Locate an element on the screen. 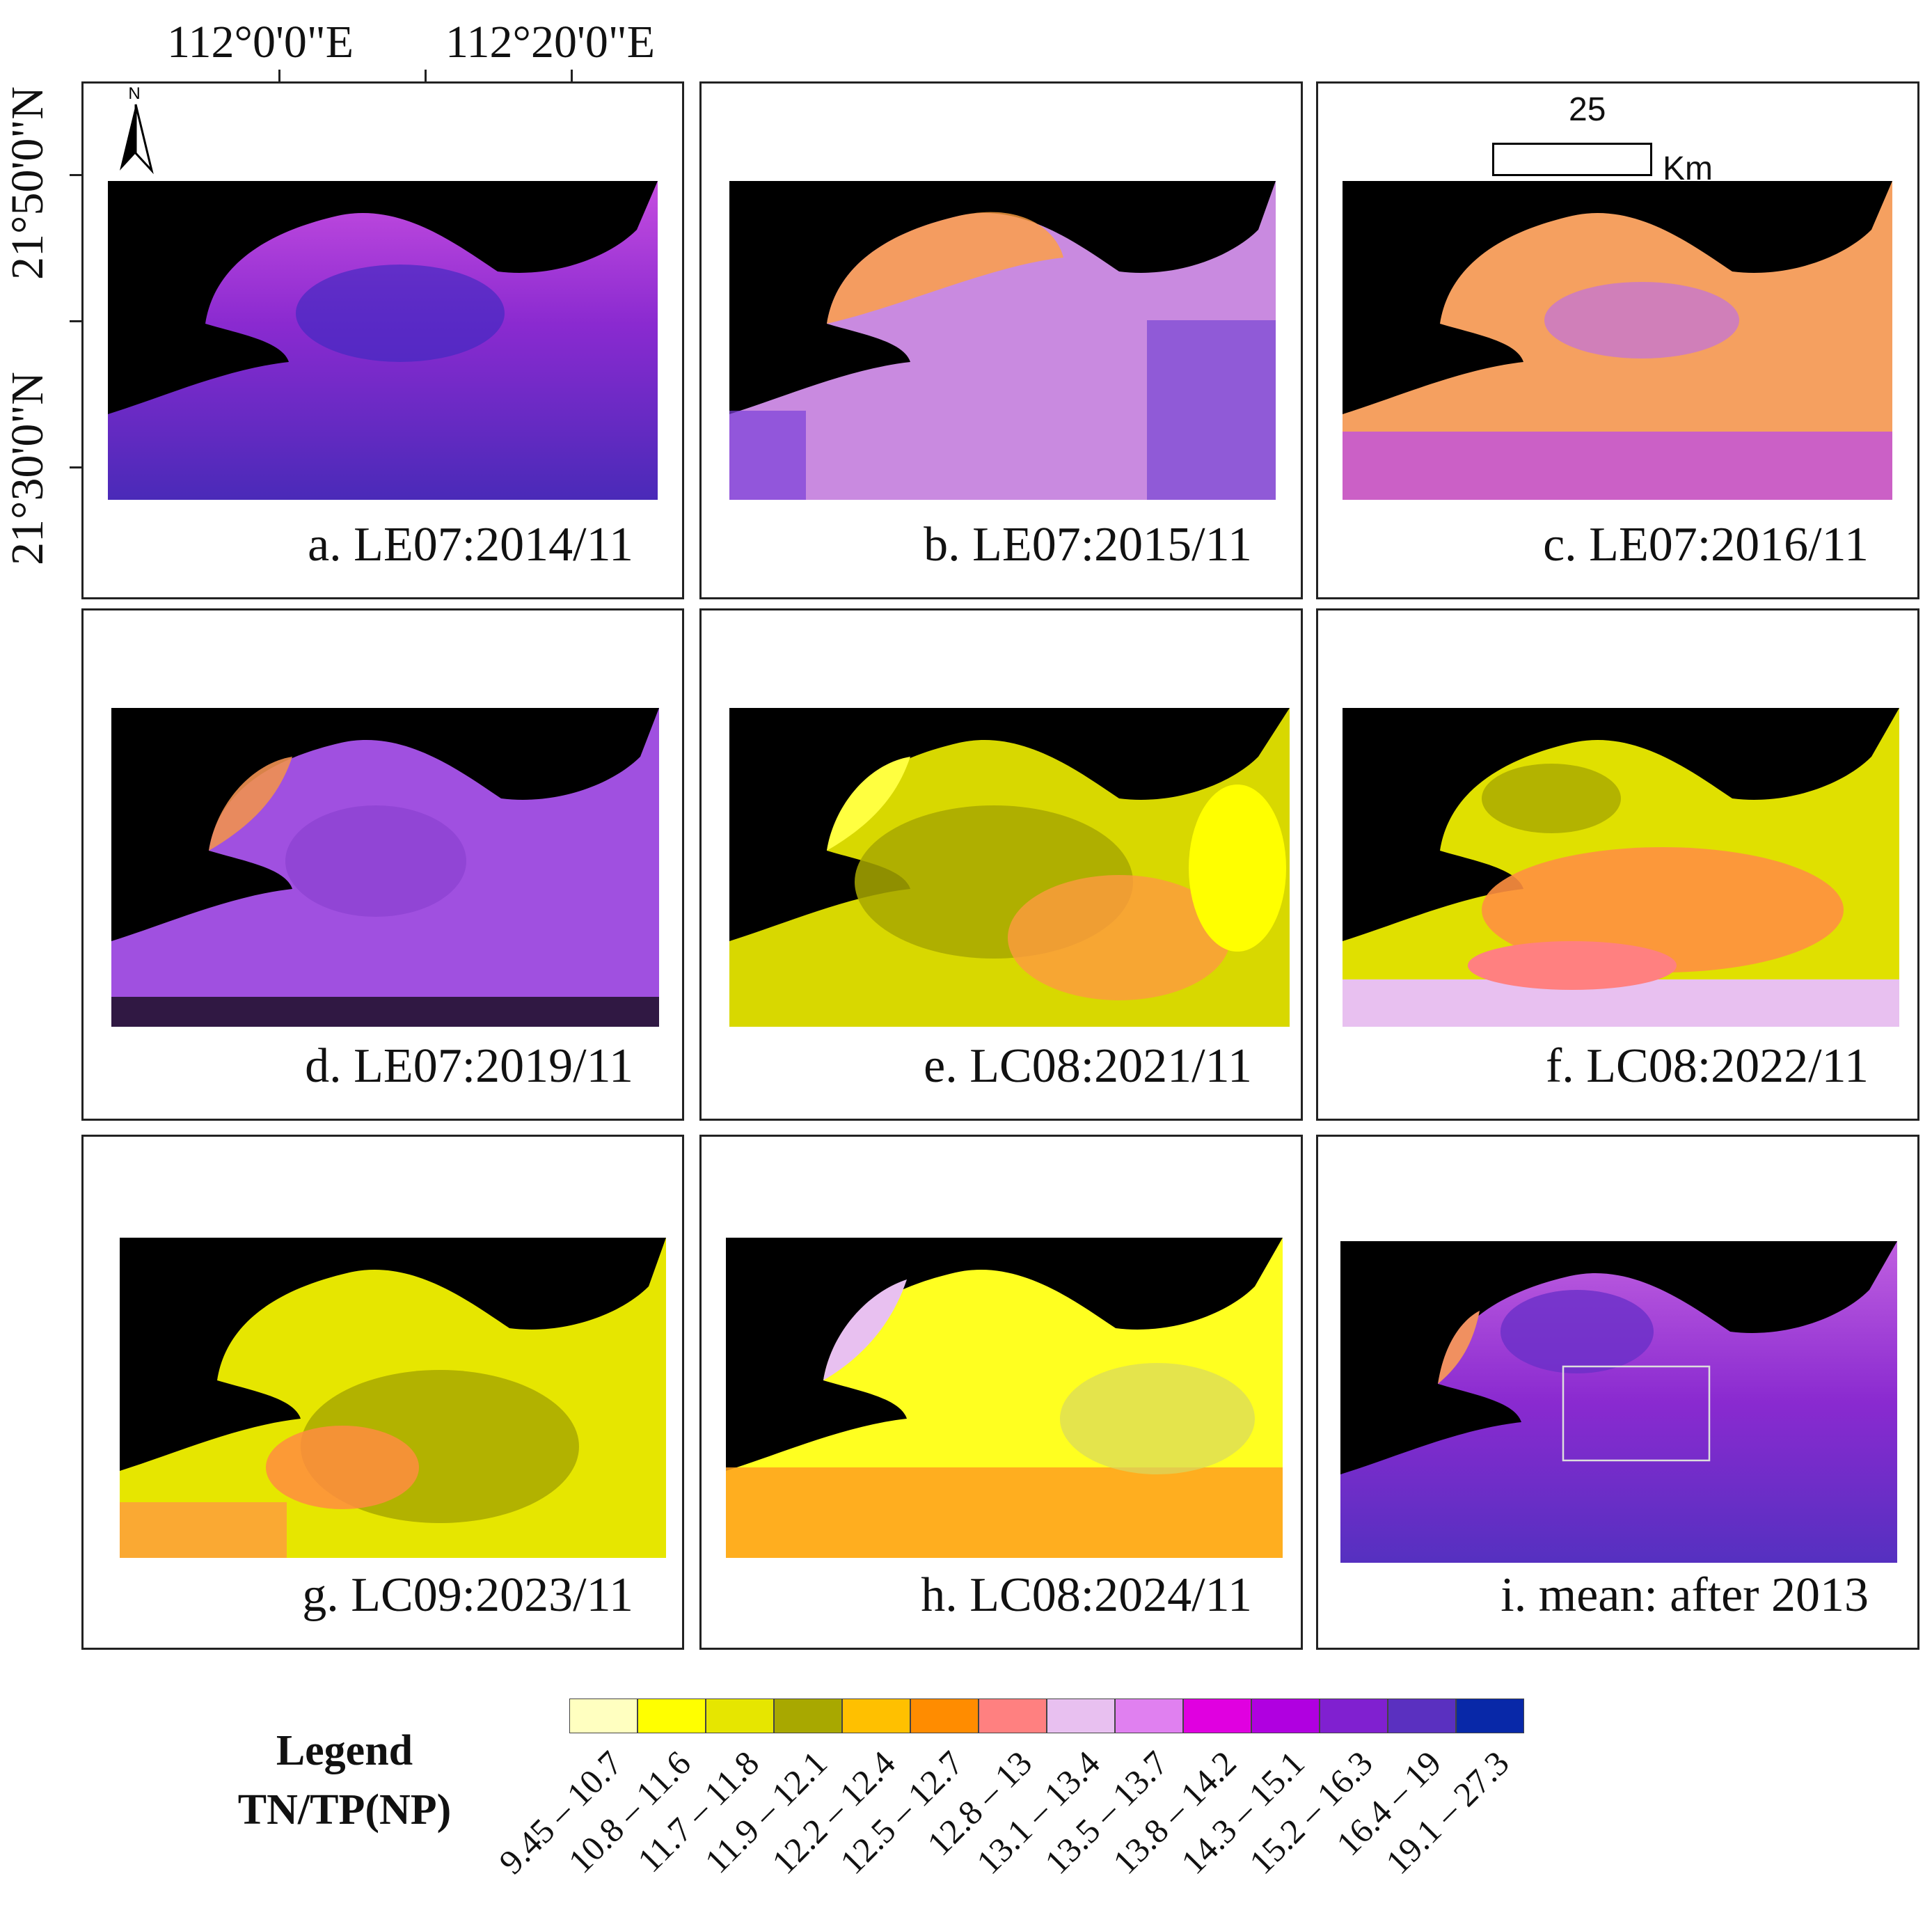 The height and width of the screenshot is (1915, 1932). latitude-label-21-50: 21°50'0"N is located at coordinates (27, 183).